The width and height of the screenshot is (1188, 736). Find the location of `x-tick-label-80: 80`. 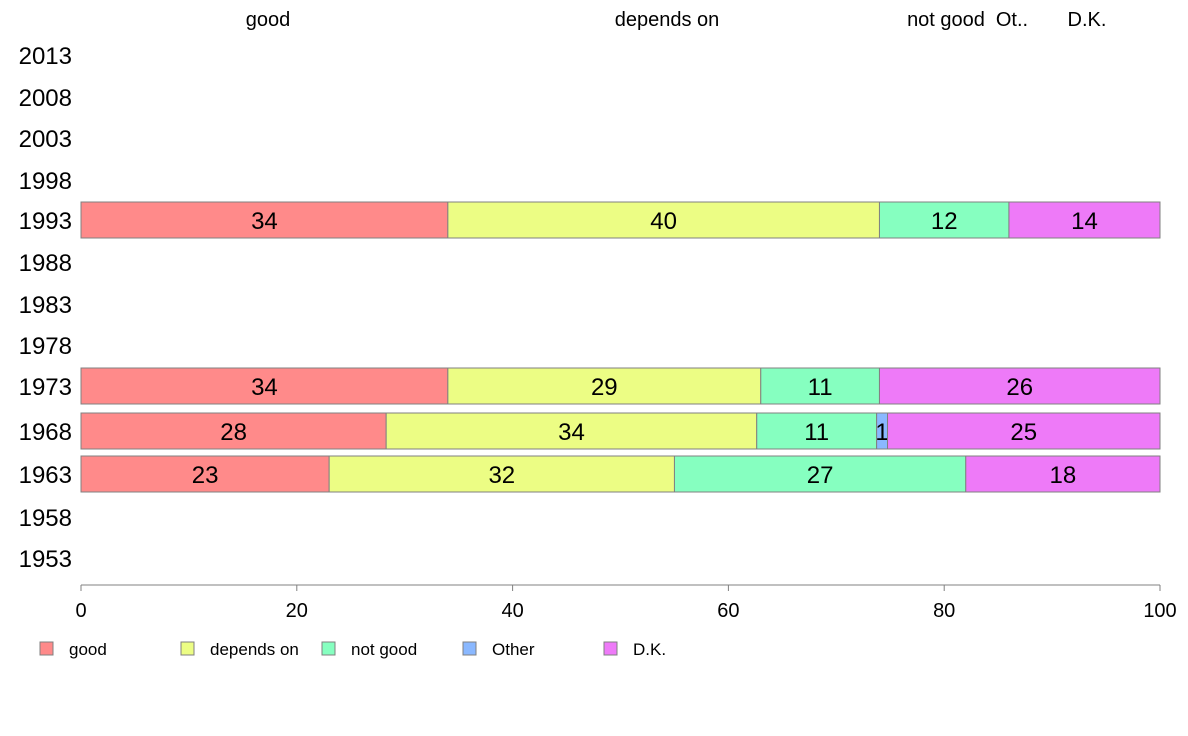

x-tick-label-80: 80 is located at coordinates (944, 611).